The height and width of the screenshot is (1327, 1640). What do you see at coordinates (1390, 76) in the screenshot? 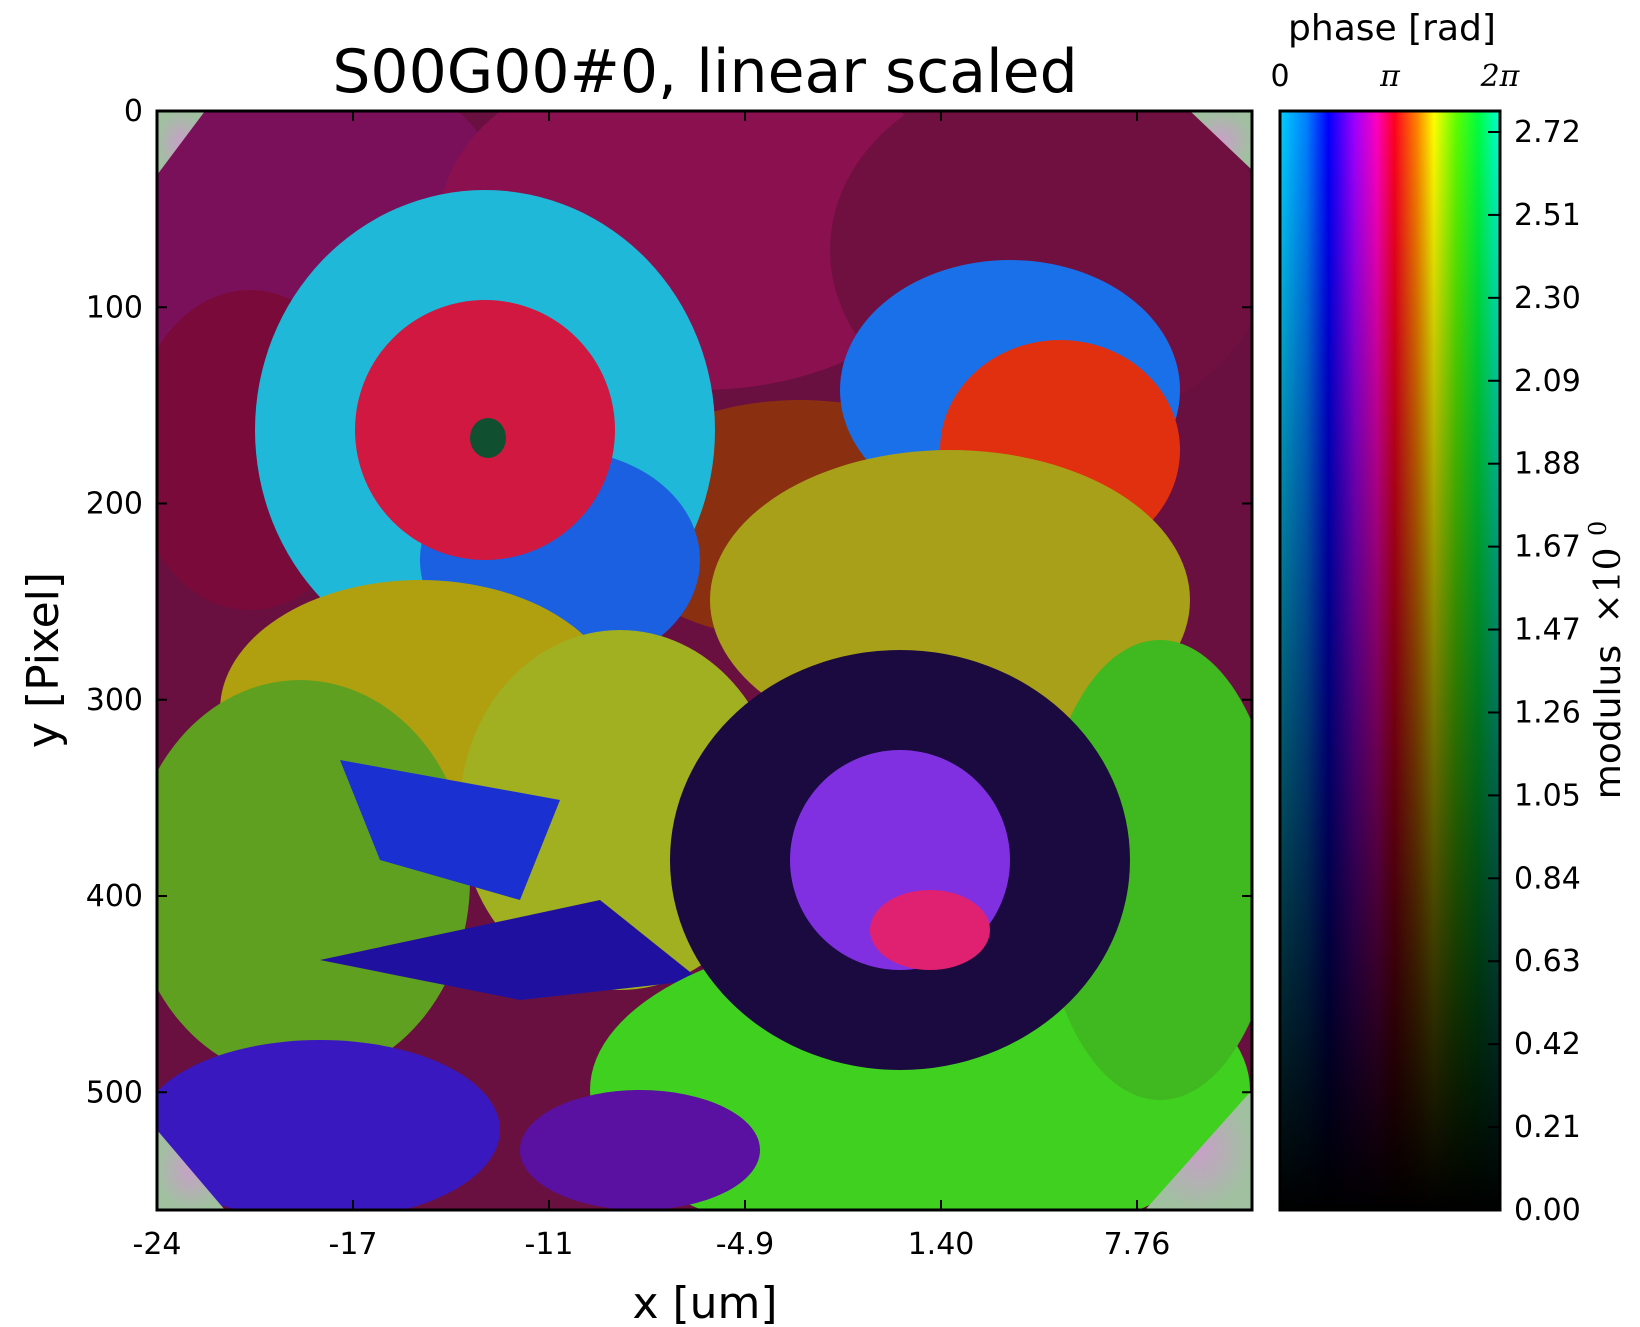
I see `phase-tick-label: π` at bounding box center [1390, 76].